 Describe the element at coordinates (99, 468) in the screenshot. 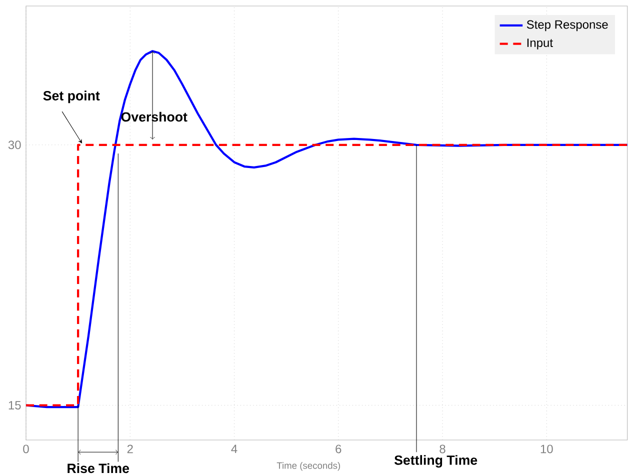

I see `annotation: Rise Time` at that location.